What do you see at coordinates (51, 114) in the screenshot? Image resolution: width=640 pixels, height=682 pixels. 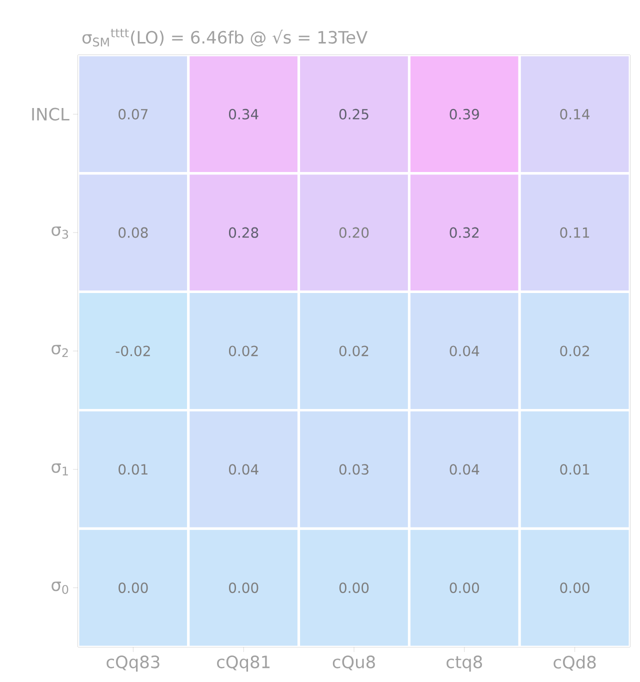 I see `y-tick-label: INCL` at bounding box center [51, 114].